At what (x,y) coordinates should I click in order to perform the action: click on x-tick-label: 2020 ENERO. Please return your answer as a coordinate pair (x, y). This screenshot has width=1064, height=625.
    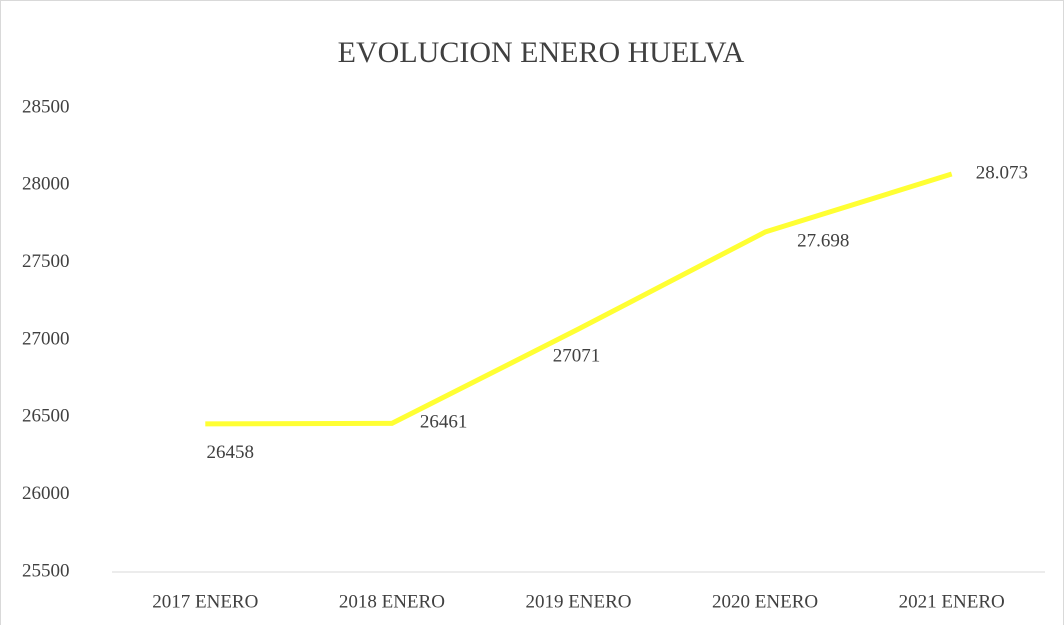
    Looking at the image, I should click on (765, 601).